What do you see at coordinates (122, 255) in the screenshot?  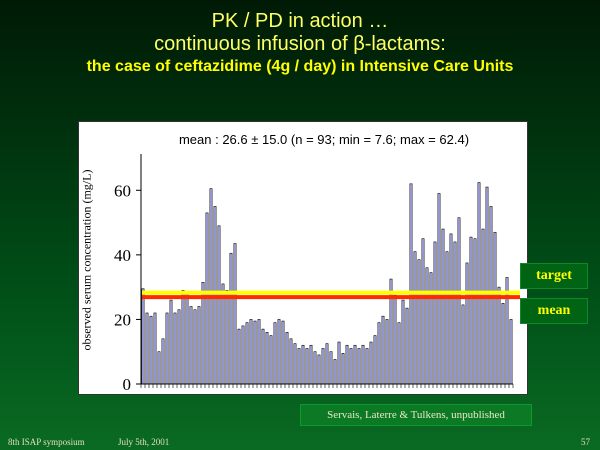 I see `y-tick-label: 40` at bounding box center [122, 255].